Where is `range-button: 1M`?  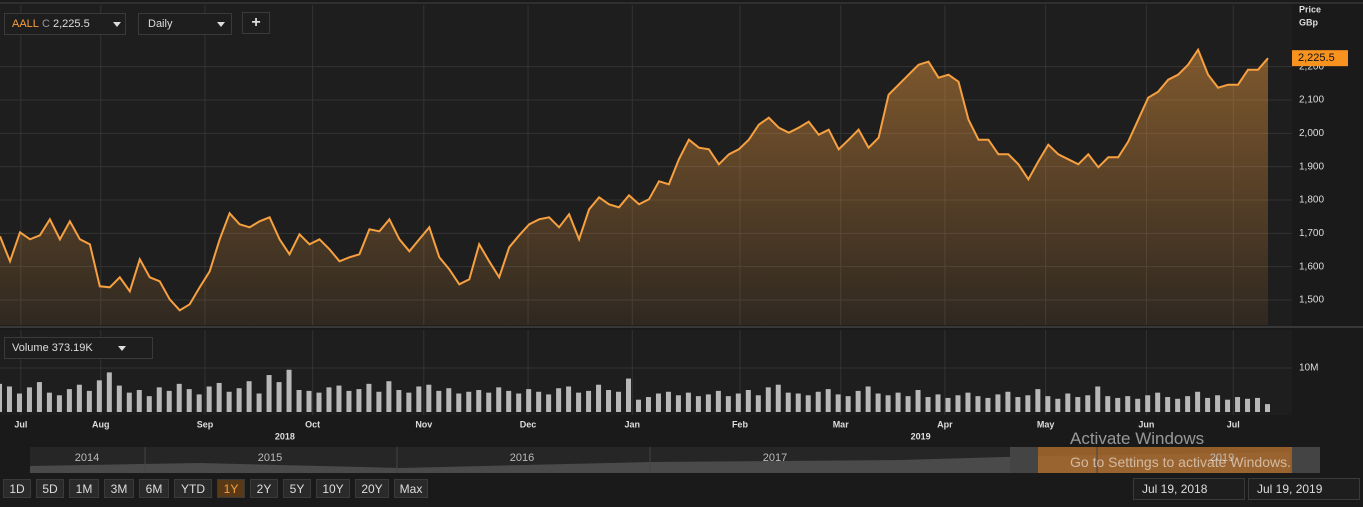
range-button: 1M is located at coordinates (84, 488).